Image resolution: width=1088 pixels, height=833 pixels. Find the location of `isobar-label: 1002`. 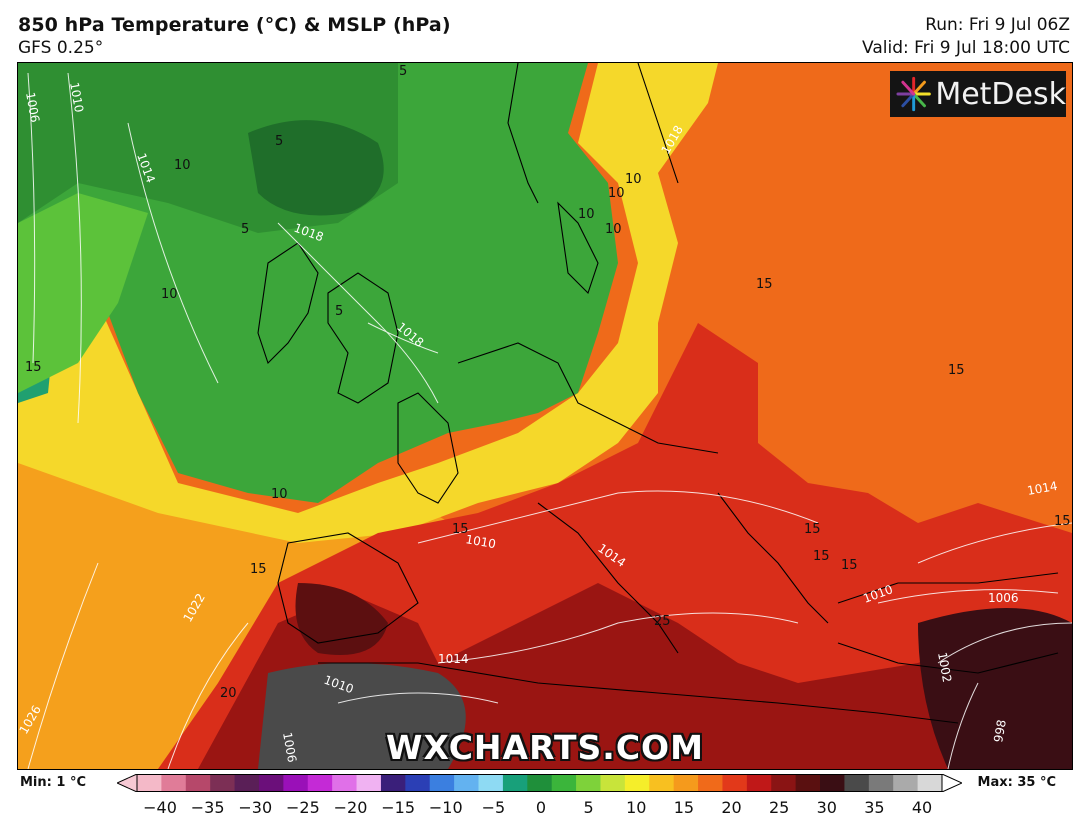

isobar-label: 1002 is located at coordinates (944, 667).